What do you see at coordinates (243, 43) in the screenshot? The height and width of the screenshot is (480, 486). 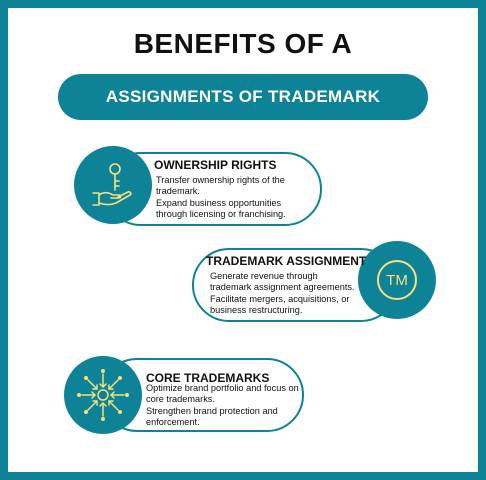 I see `page-title: BENEFITS OF A` at bounding box center [243, 43].